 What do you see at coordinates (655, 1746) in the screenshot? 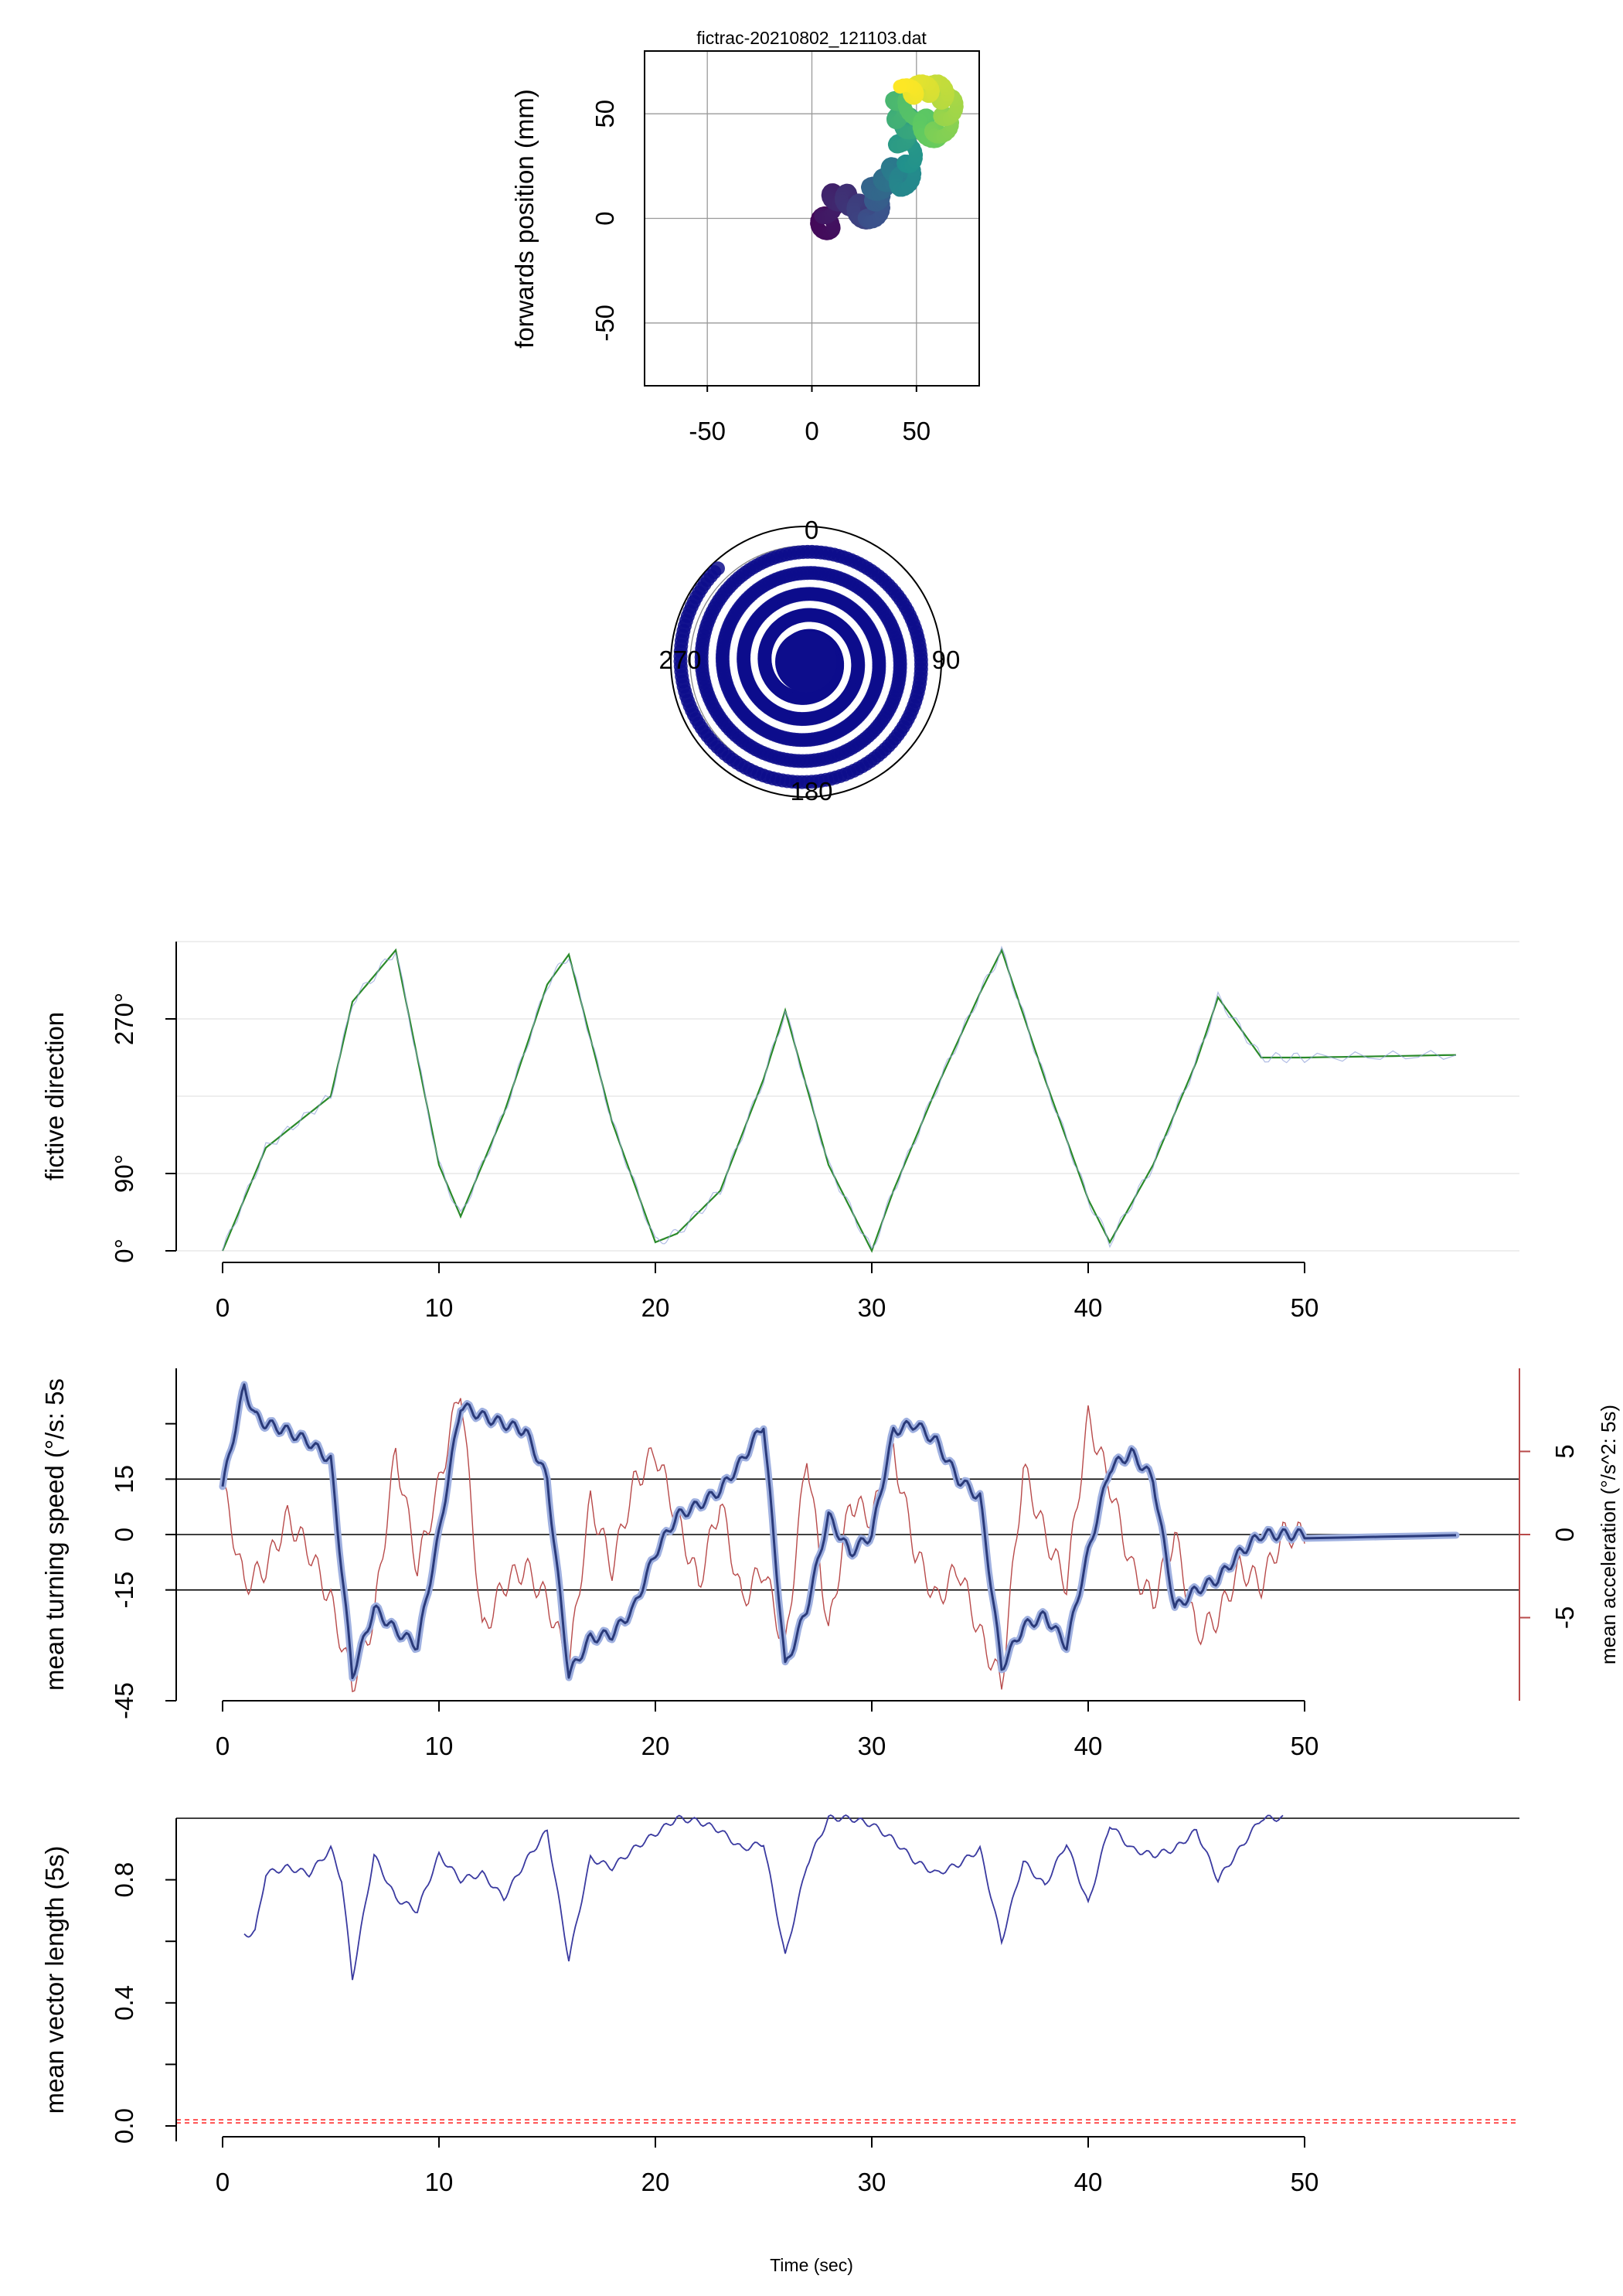
I see `turning-x-tick-2: 20` at bounding box center [655, 1746].